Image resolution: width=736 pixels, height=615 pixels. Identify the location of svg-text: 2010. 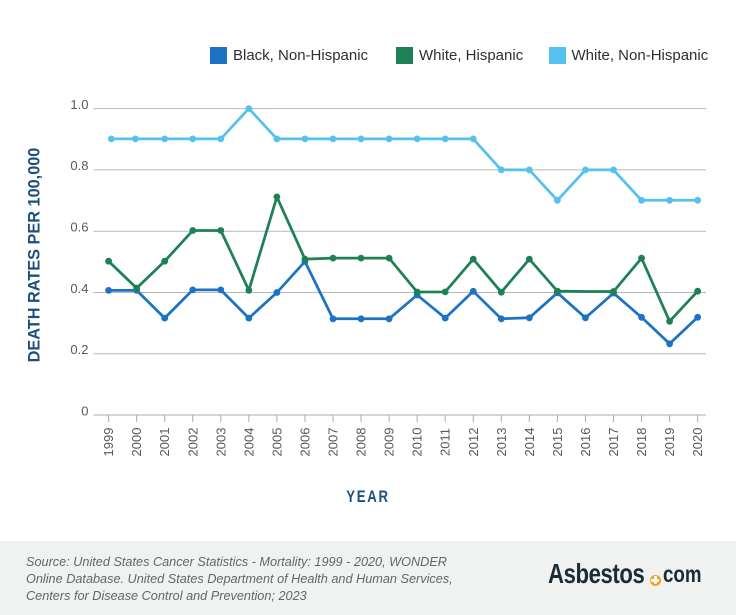
(417, 442).